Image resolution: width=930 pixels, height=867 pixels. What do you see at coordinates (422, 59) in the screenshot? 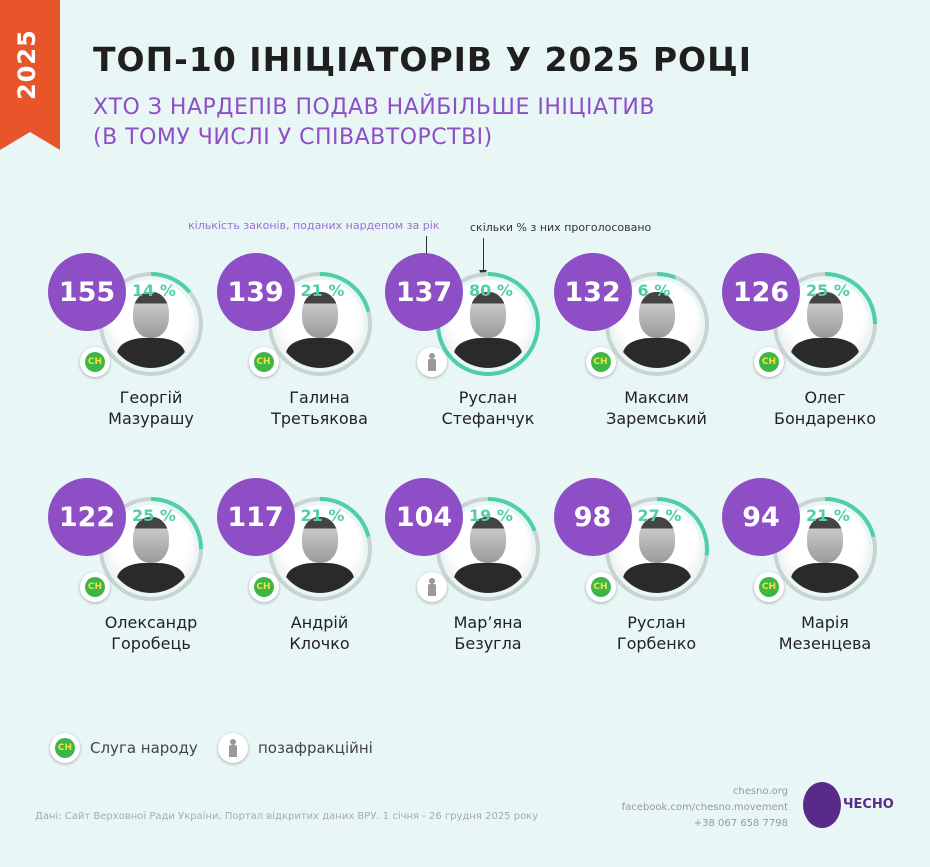
I see `page-title: ТОП-10 ІНІЦІАТОРІВ У 2025 РОЦІ` at bounding box center [422, 59].